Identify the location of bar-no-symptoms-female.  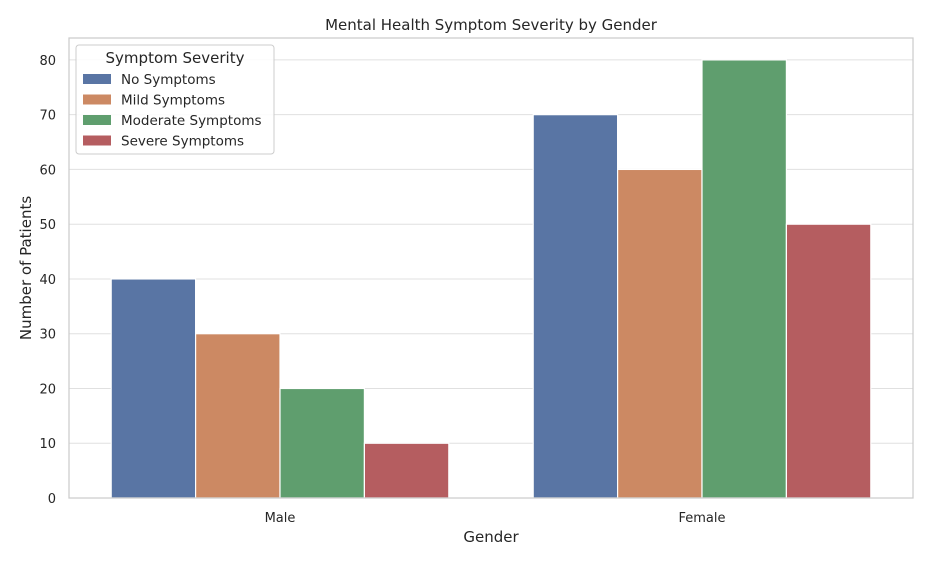
(575, 306).